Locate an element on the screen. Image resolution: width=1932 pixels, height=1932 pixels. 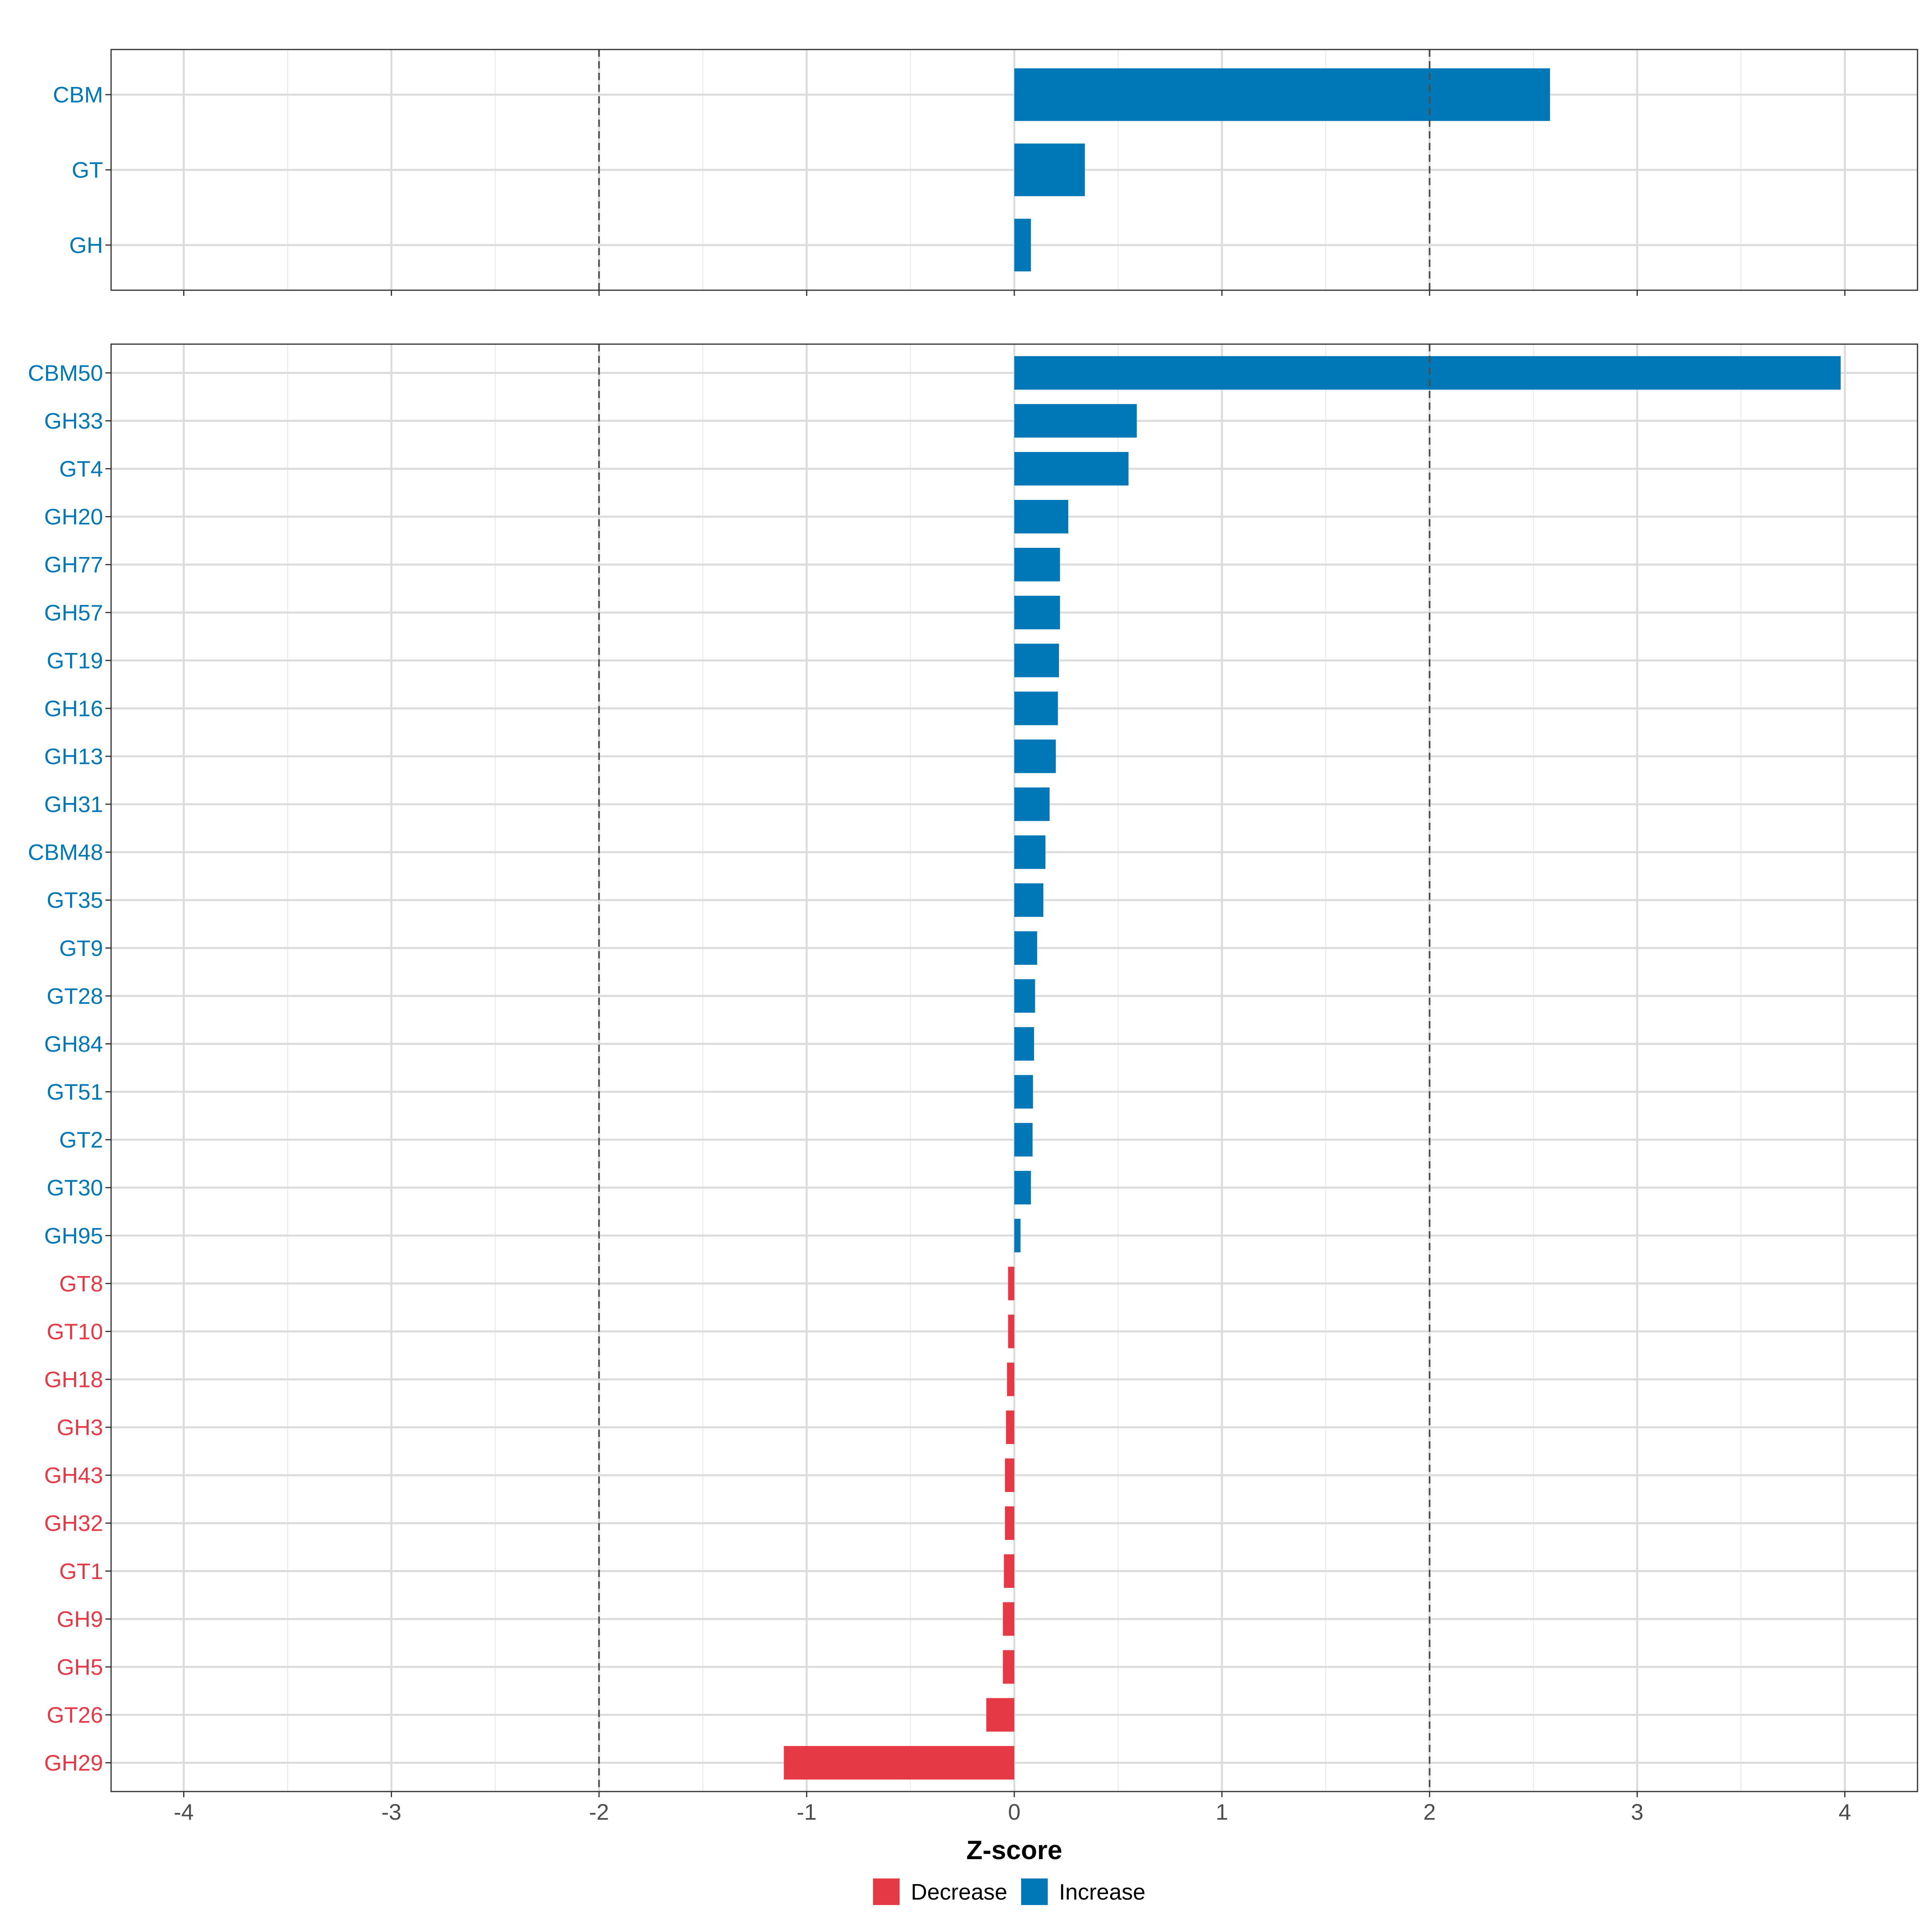
category-label: GT9 is located at coordinates (81, 948).